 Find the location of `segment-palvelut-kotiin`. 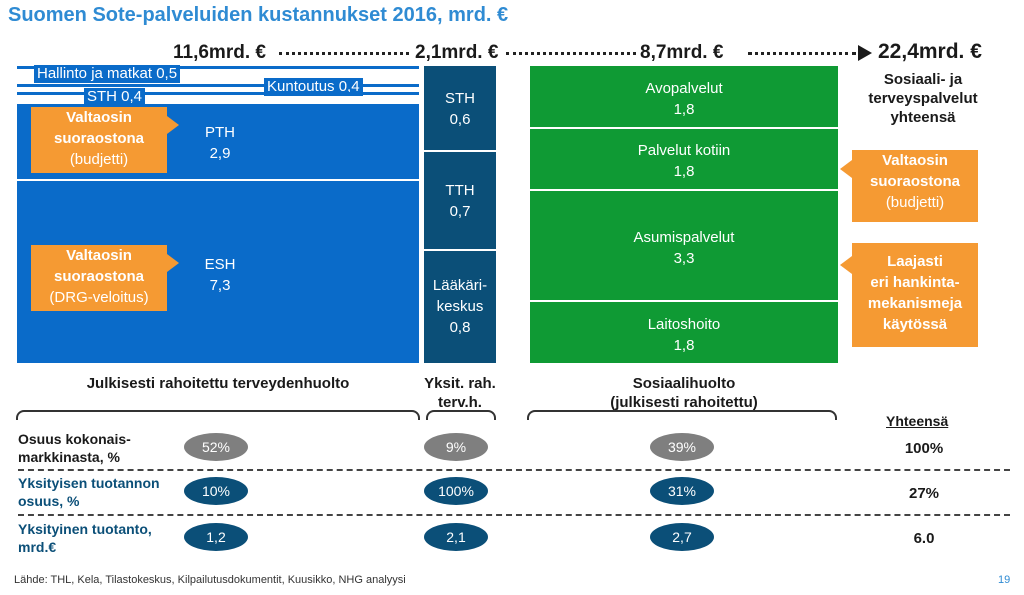

segment-palvelut-kotiin is located at coordinates (684, 159).